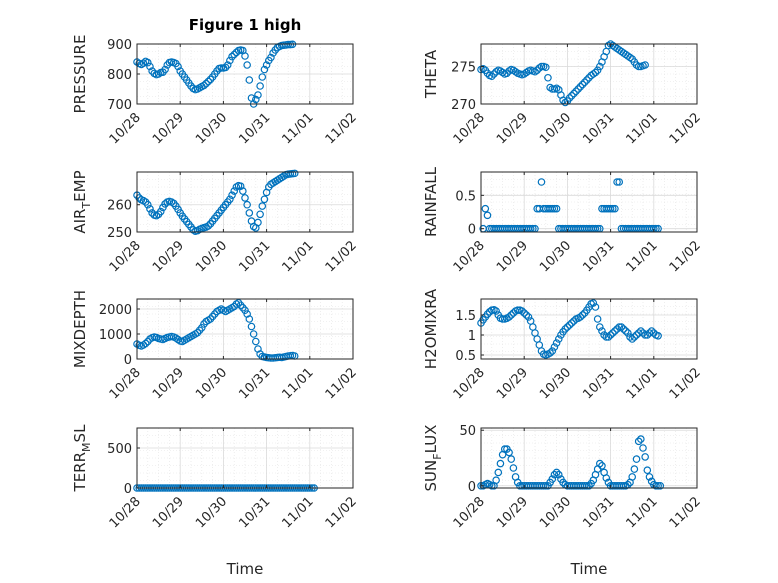  What do you see at coordinates (80, 472) in the screenshot?
I see `y-axis-label-main: TERR` at bounding box center [80, 472].